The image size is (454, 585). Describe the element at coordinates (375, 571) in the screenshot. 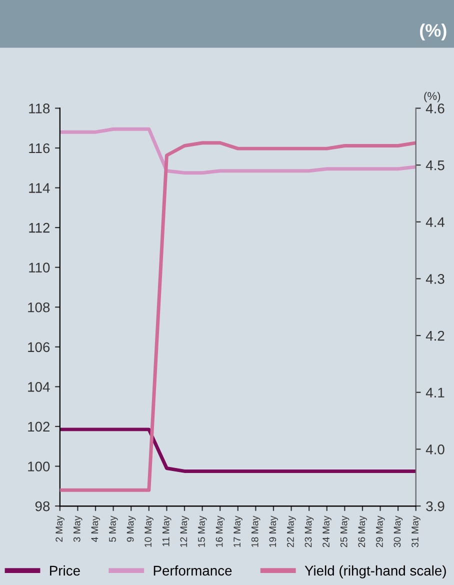

I see `legend-label: Yield (rihgt-hand scale)` at that location.